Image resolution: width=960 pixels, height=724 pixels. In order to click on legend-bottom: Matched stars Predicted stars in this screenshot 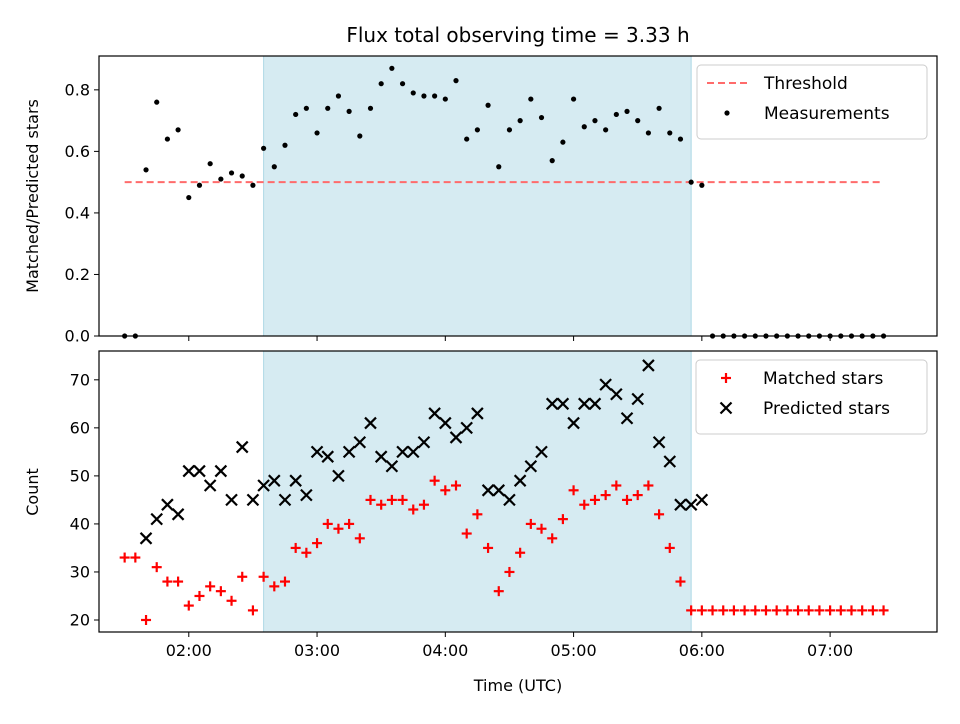, I will do `click(811, 397)`.